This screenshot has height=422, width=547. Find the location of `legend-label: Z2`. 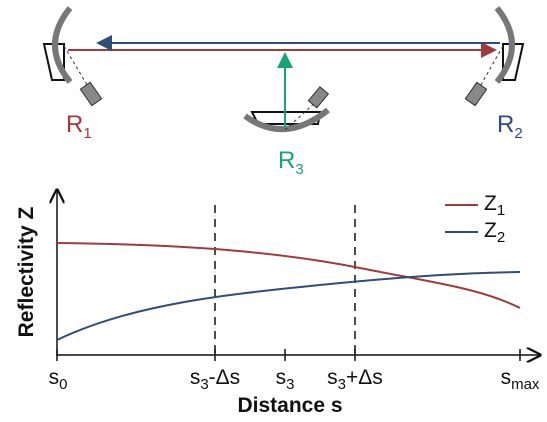

legend-label: Z2 is located at coordinates (494, 232).